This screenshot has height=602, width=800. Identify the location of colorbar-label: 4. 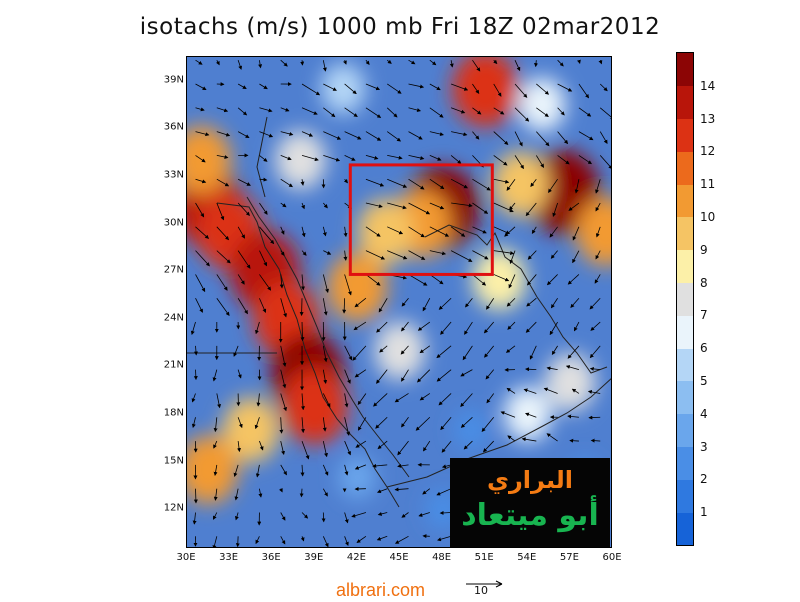
(704, 414).